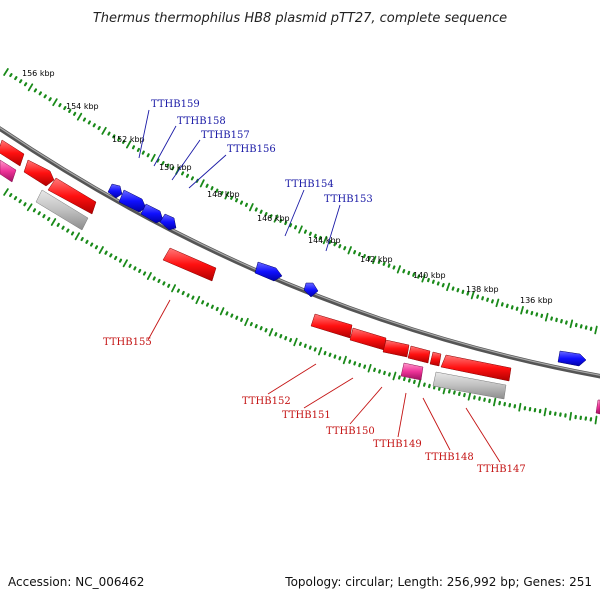 The width and height of the screenshot is (600, 600). I want to click on gene-label: TTHB150, so click(350, 431).